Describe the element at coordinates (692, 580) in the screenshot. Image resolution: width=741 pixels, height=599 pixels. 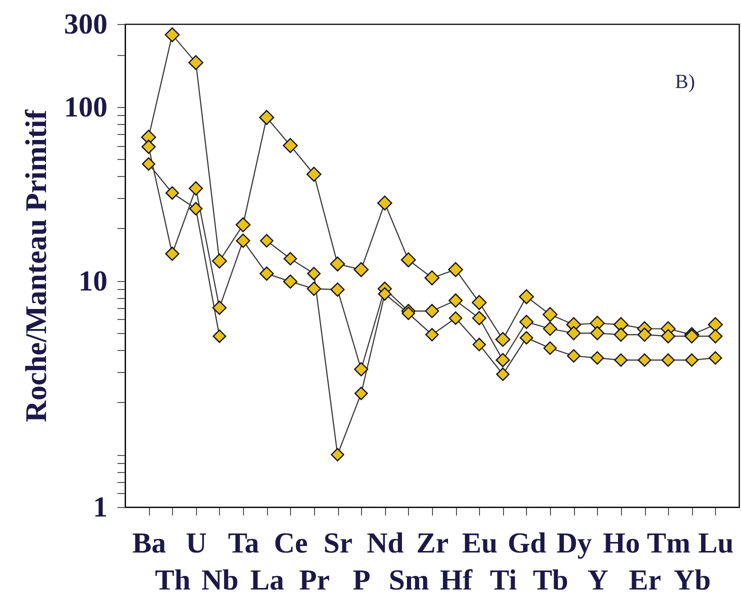
I see `x-tick-label: Yb` at that location.